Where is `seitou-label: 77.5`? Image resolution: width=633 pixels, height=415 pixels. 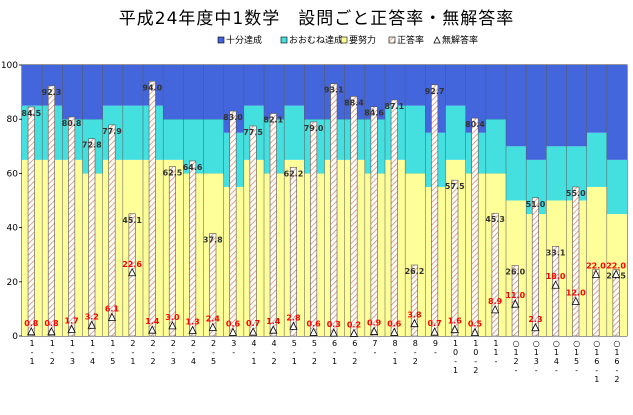
seitou-label: 77.5 is located at coordinates (253, 132).